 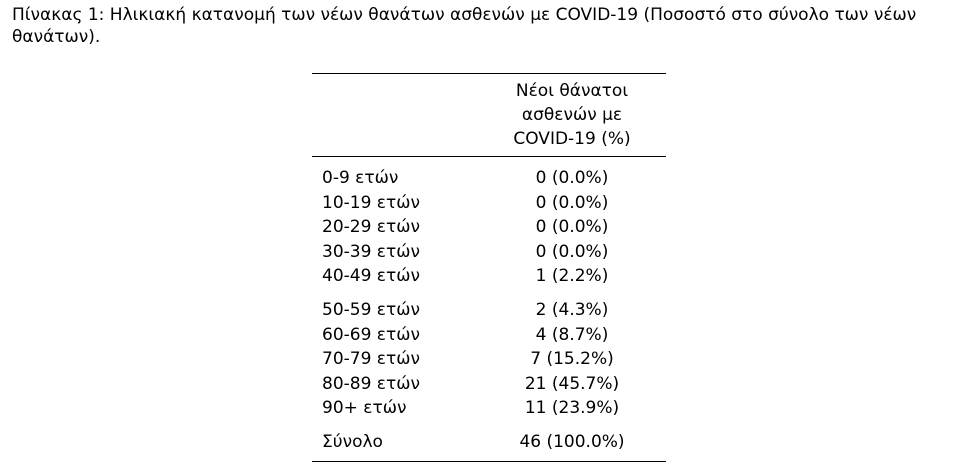 I want to click on age-group-label: 60-69 ετών, so click(x=371, y=334).